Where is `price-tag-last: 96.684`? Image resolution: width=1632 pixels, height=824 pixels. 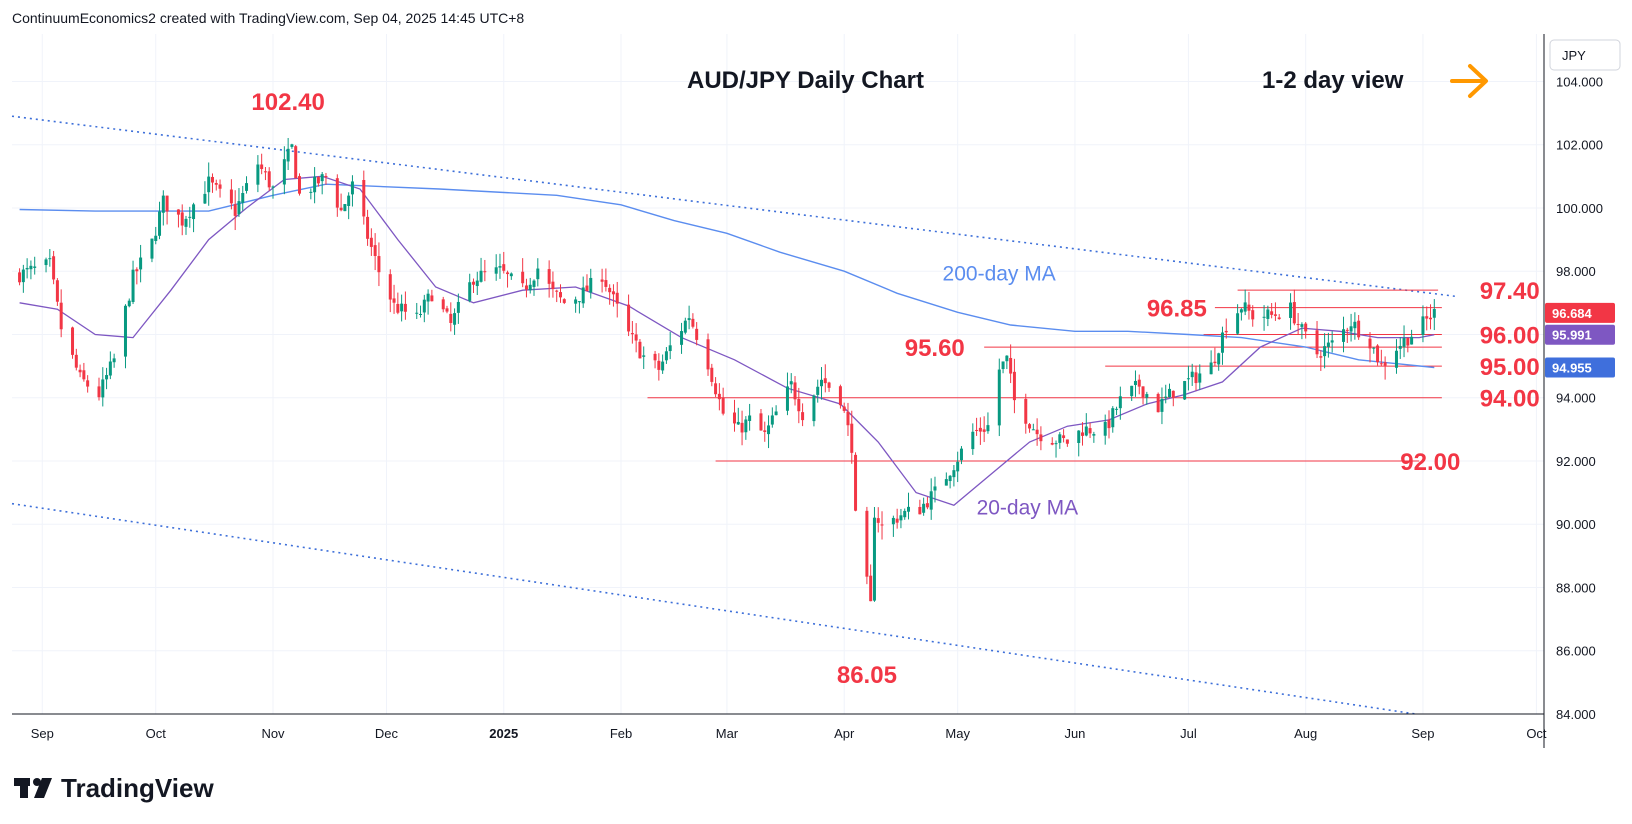
price-tag-last: 96.684 is located at coordinates (1580, 312).